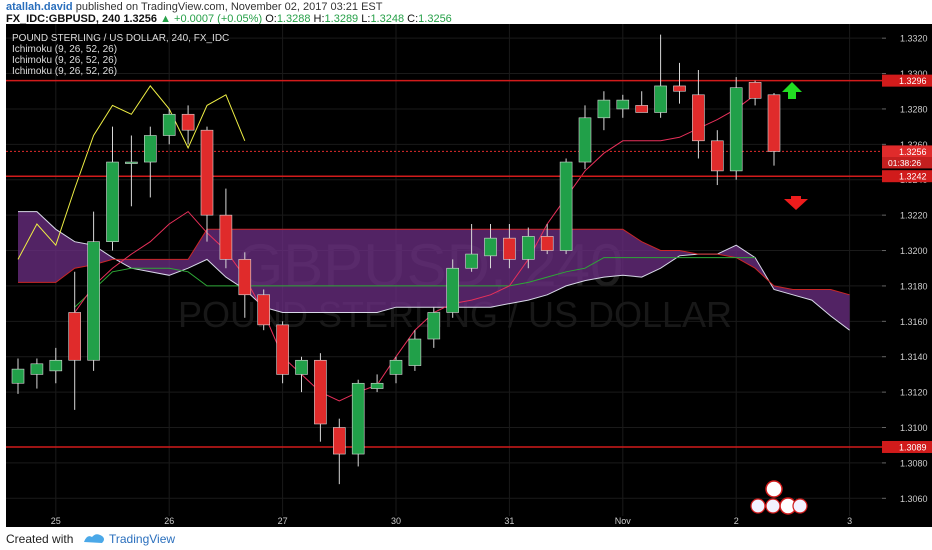 The height and width of the screenshot is (550, 932). Describe the element at coordinates (65, 49) in the screenshot. I see `legend-indicator-1: Ichimoku (9, 26, 52, 26)` at that location.